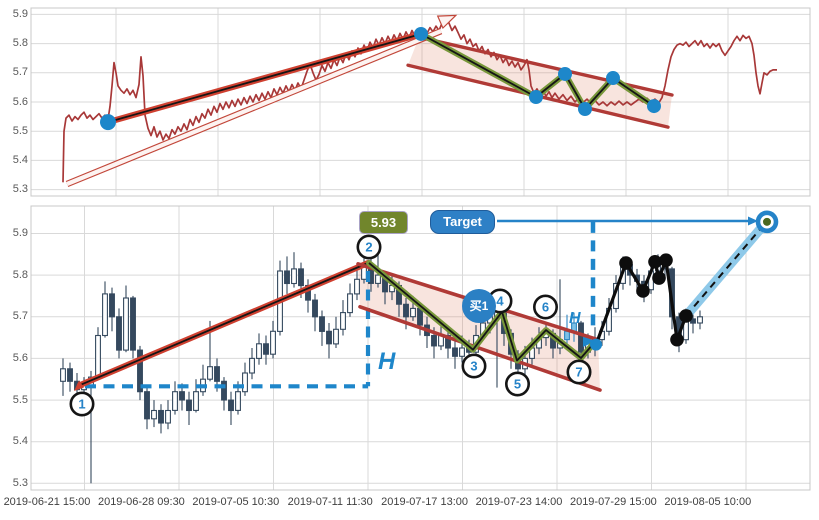  Describe the element at coordinates (708, 502) in the screenshot. I see `x-axis-label: 2019-08-05 10:00` at that location.